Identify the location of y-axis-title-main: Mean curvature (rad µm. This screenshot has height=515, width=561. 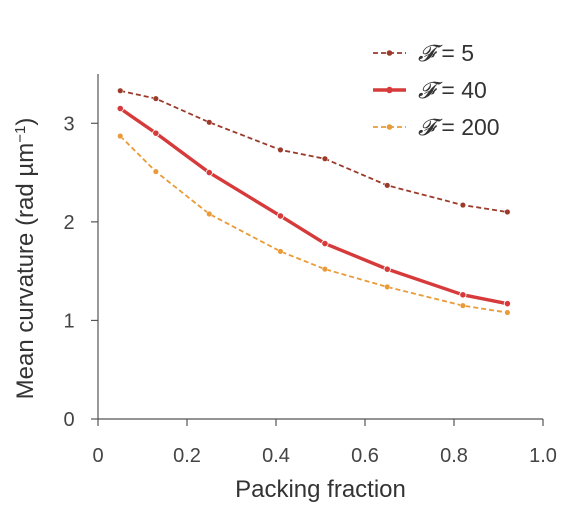
(25, 271).